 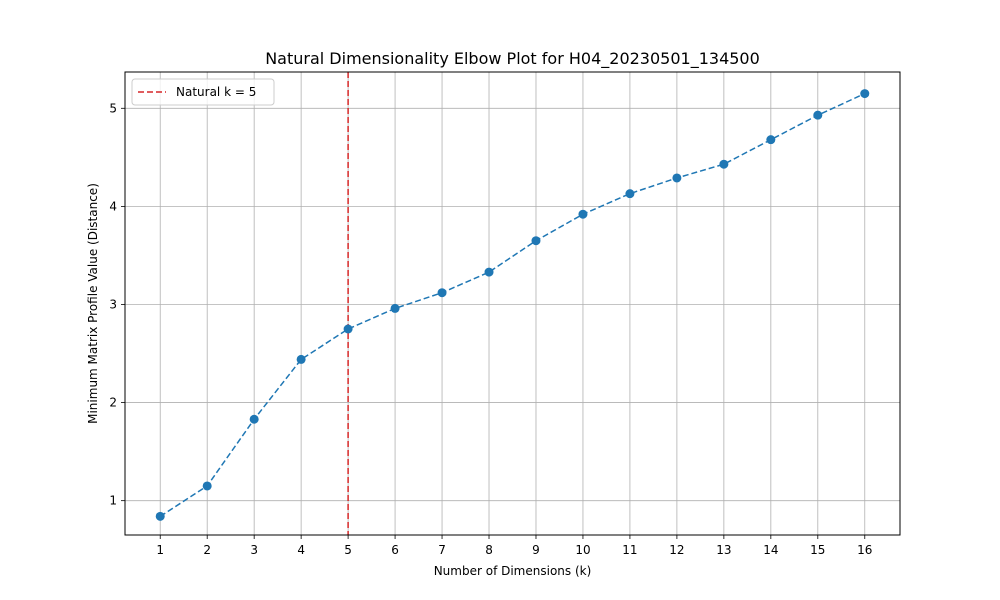 I want to click on x-tick-label: 15, so click(x=817, y=550).